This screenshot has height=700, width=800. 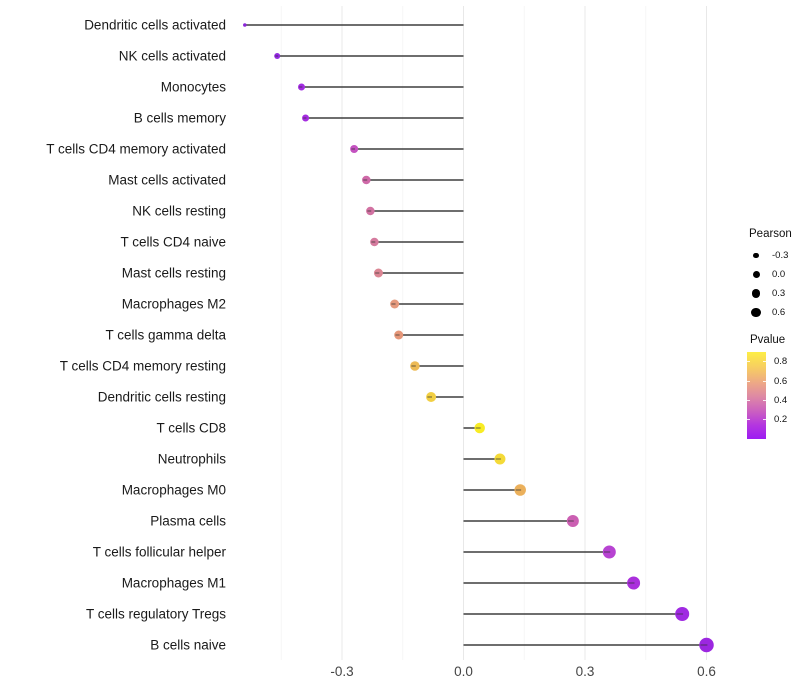 I want to click on y-axis-label: Plasma cells, so click(x=188, y=521).